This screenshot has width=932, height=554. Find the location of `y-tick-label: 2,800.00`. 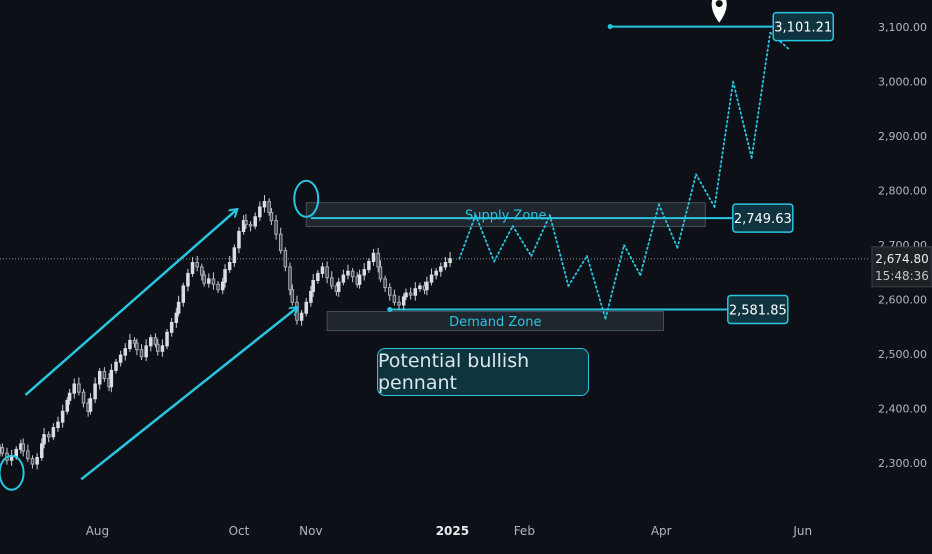

y-tick-label: 2,800.00 is located at coordinates (902, 191).